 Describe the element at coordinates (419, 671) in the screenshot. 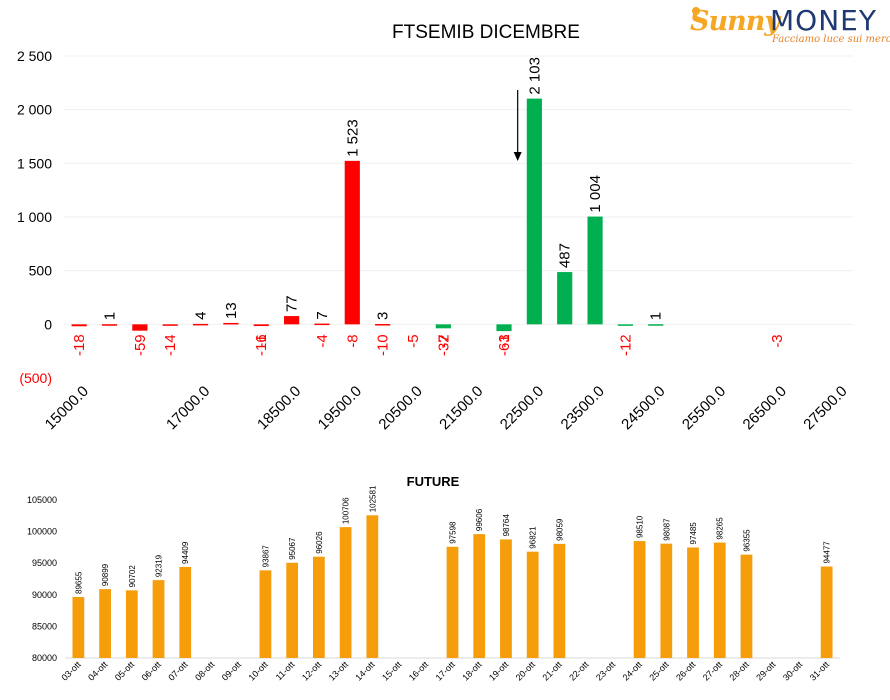

I see `chart2-xtick-label: 16-ott` at that location.